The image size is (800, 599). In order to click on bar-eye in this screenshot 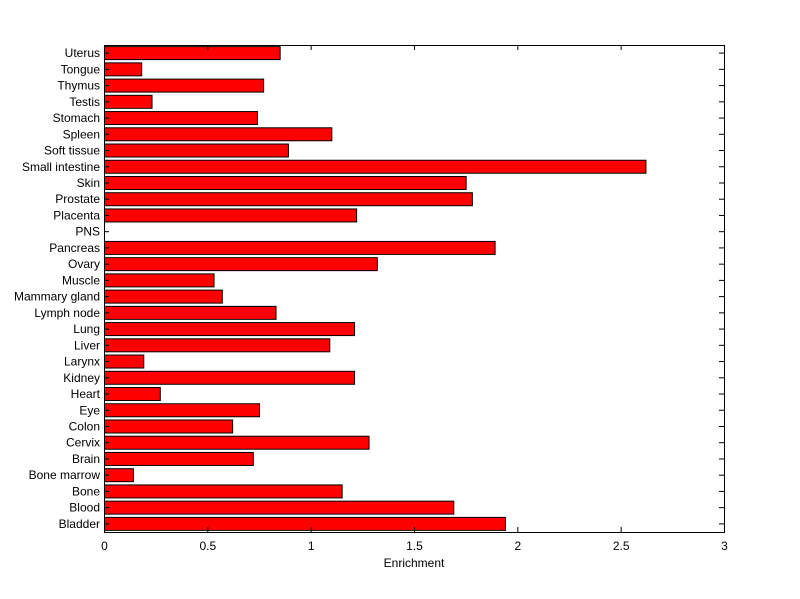, I will do `click(182, 410)`.